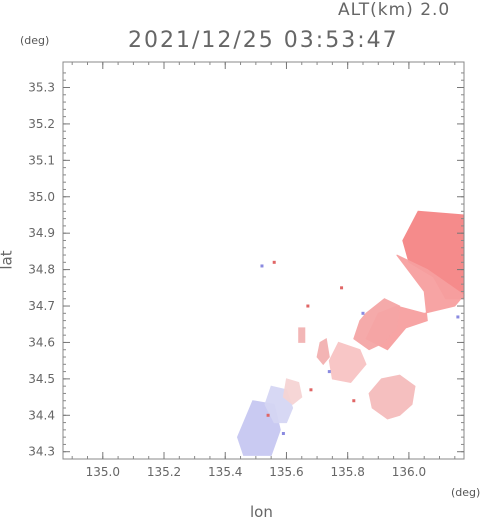 This screenshot has width=491, height=521. What do you see at coordinates (347, 472) in the screenshot?
I see `x-tick-label: 135.8` at bounding box center [347, 472].